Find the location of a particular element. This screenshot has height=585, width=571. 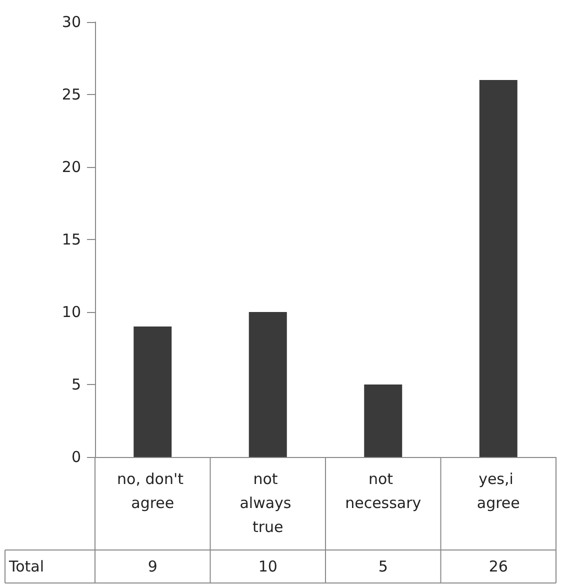

y-tick-label: 20 is located at coordinates (71, 167).